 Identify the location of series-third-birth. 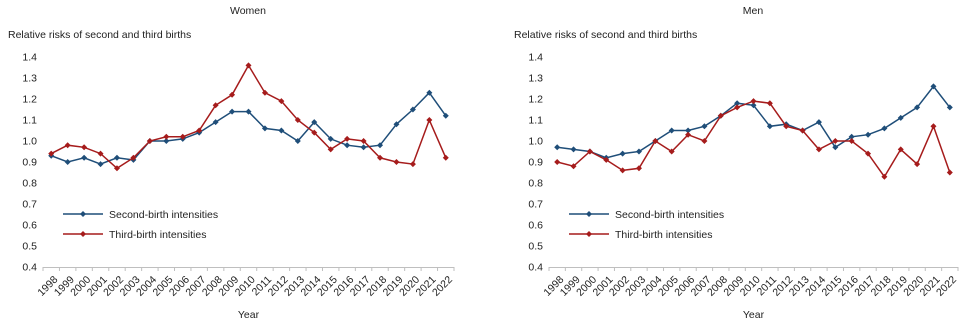
(753, 139).